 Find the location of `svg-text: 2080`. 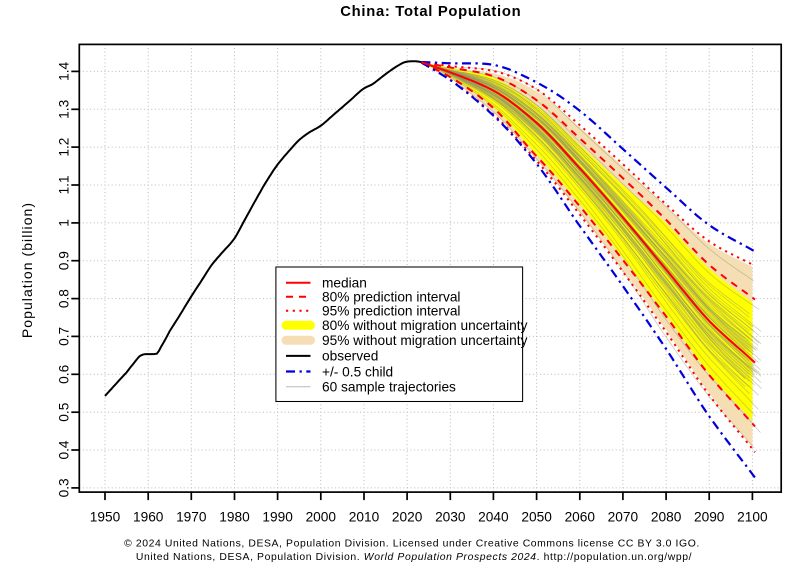

svg-text: 2080 is located at coordinates (666, 517).